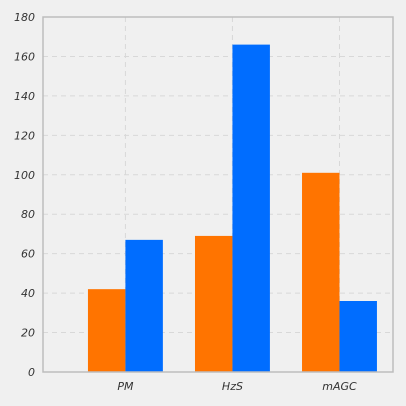 The height and width of the screenshot is (406, 406). I want to click on x-axis-ticks: PM HzS mAGC, so click(237, 386).